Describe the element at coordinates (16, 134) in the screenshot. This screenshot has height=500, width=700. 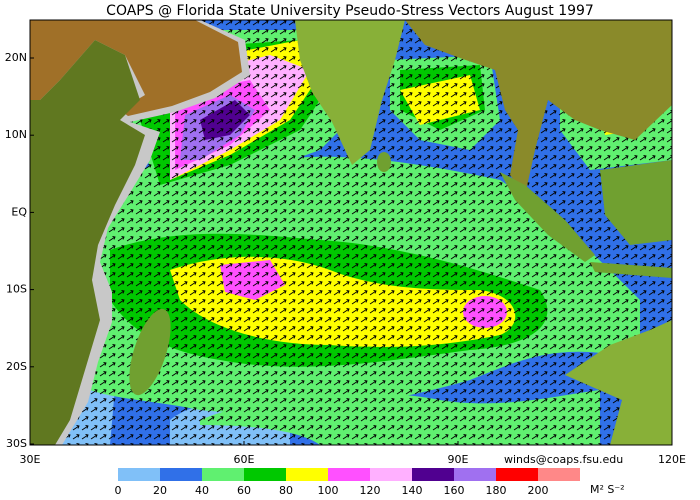
I see `lat-label: 10N` at that location.